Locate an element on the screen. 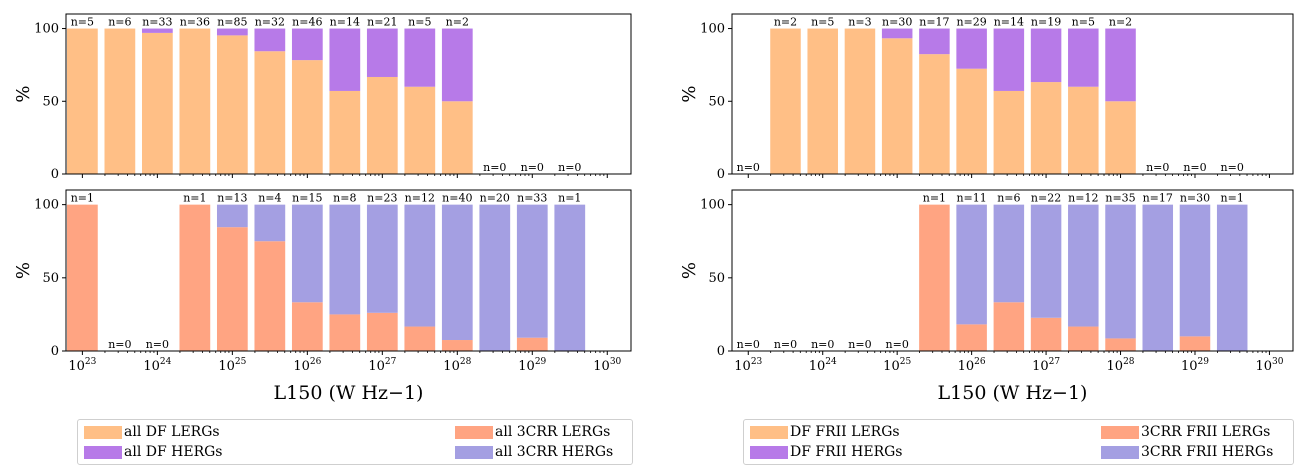  count-label: n=20 is located at coordinates (495, 198).